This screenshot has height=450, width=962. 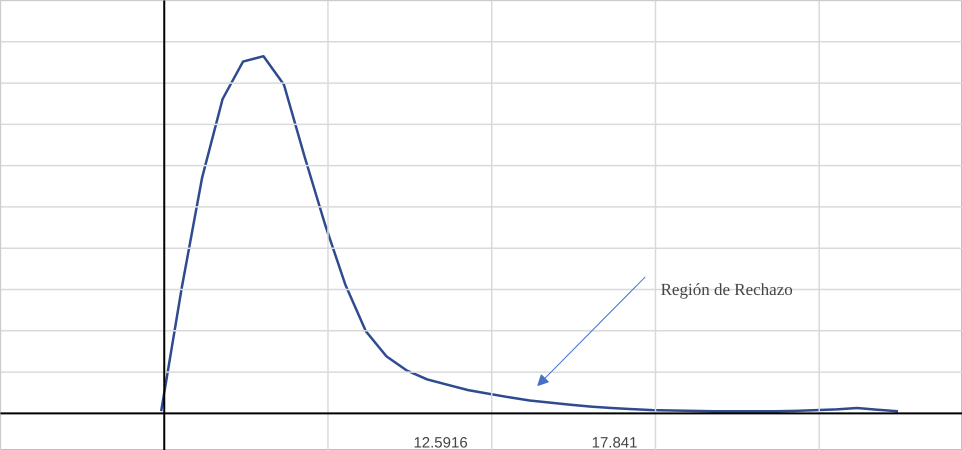 I want to click on annotation: Región de Rechazo, so click(x=726, y=290).